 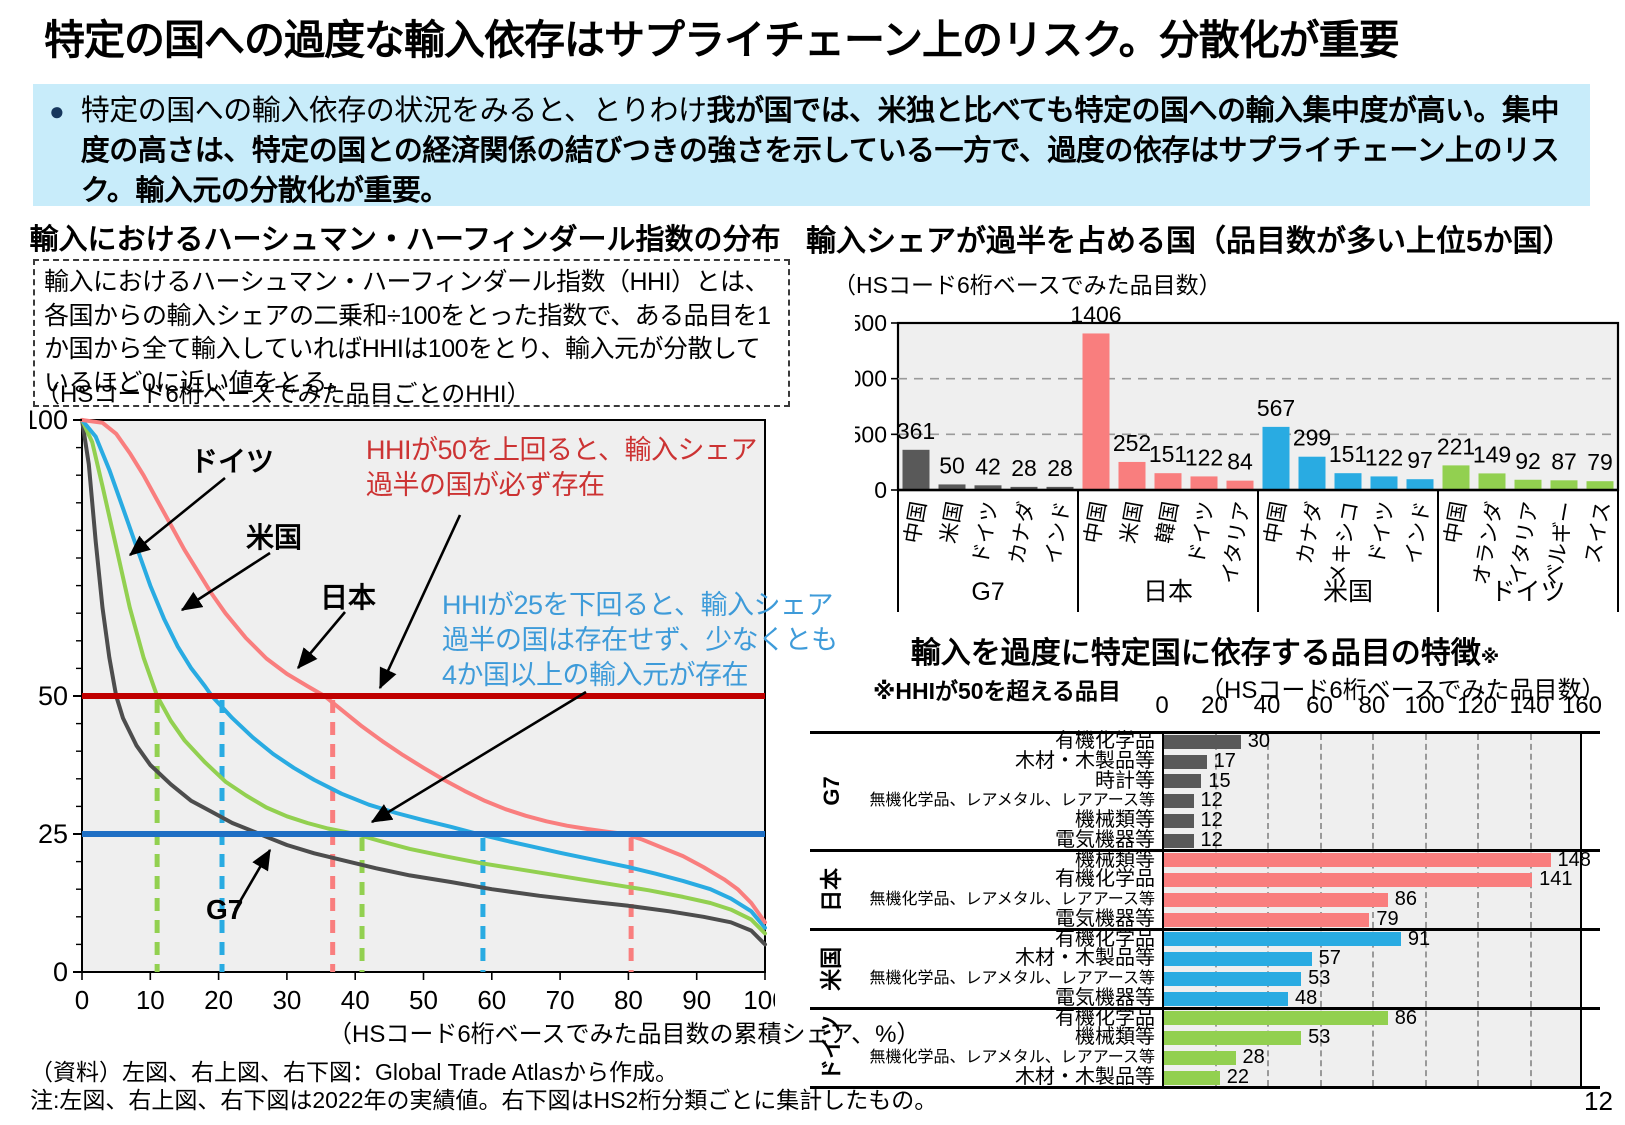 I want to click on bar-value: 15, so click(x=1219, y=780).